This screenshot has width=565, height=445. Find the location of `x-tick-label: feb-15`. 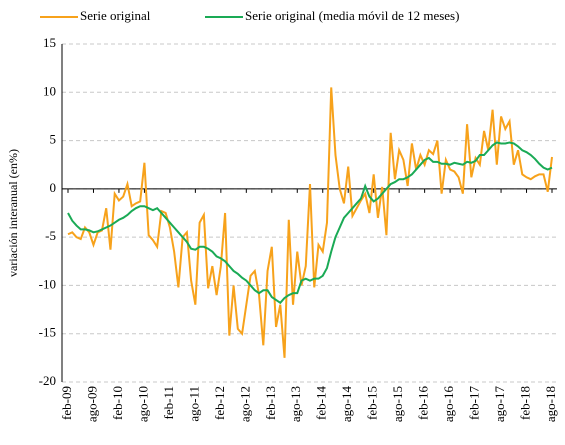

x-tick-label: feb-15 is located at coordinates (372, 403).